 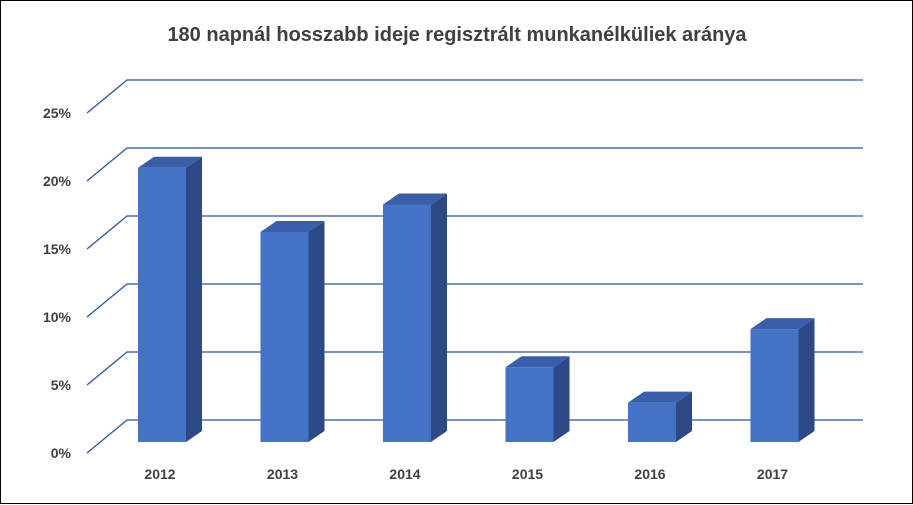 What do you see at coordinates (57, 113) in the screenshot?
I see `y-tick-label: 25%` at bounding box center [57, 113].